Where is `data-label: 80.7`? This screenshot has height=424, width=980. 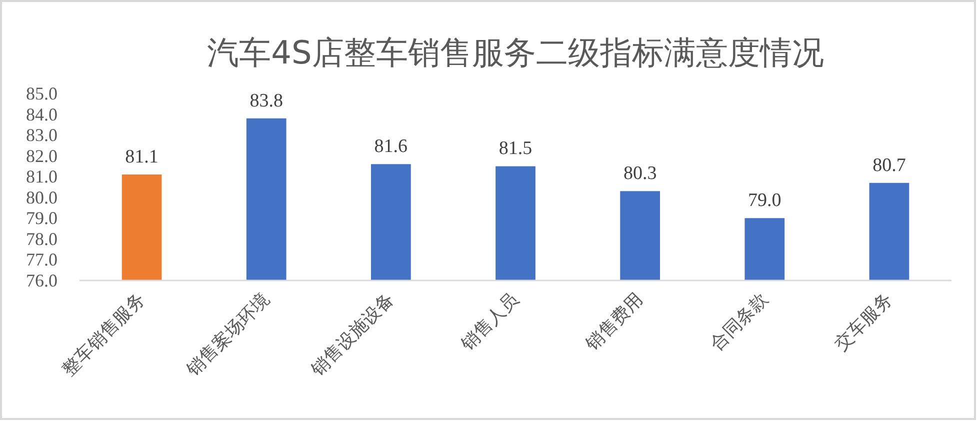 data-label: 80.7 is located at coordinates (889, 165).